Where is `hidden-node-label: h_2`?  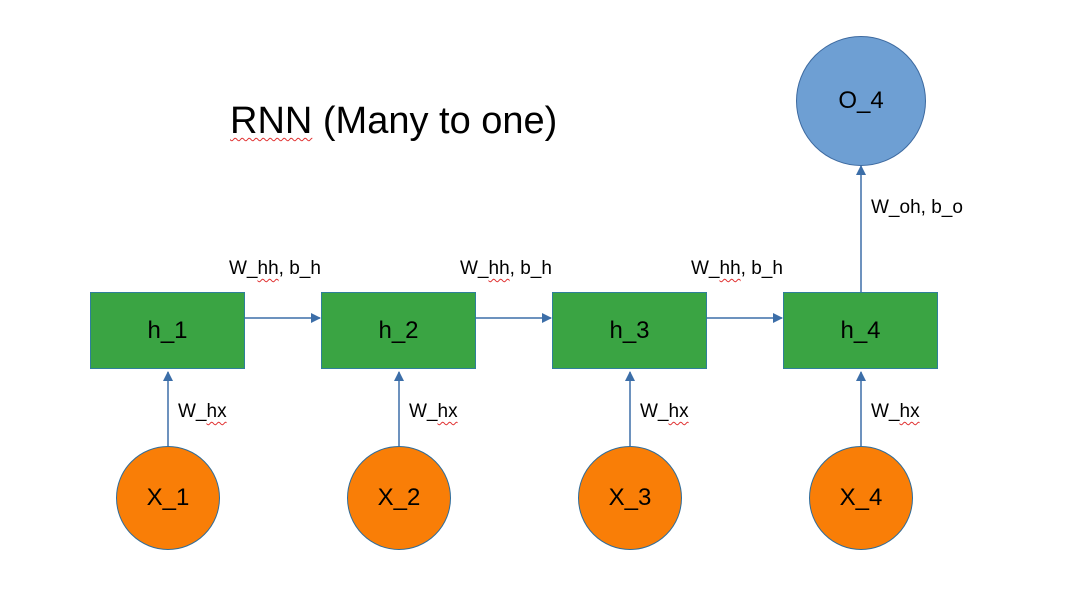 hidden-node-label: h_2 is located at coordinates (398, 330).